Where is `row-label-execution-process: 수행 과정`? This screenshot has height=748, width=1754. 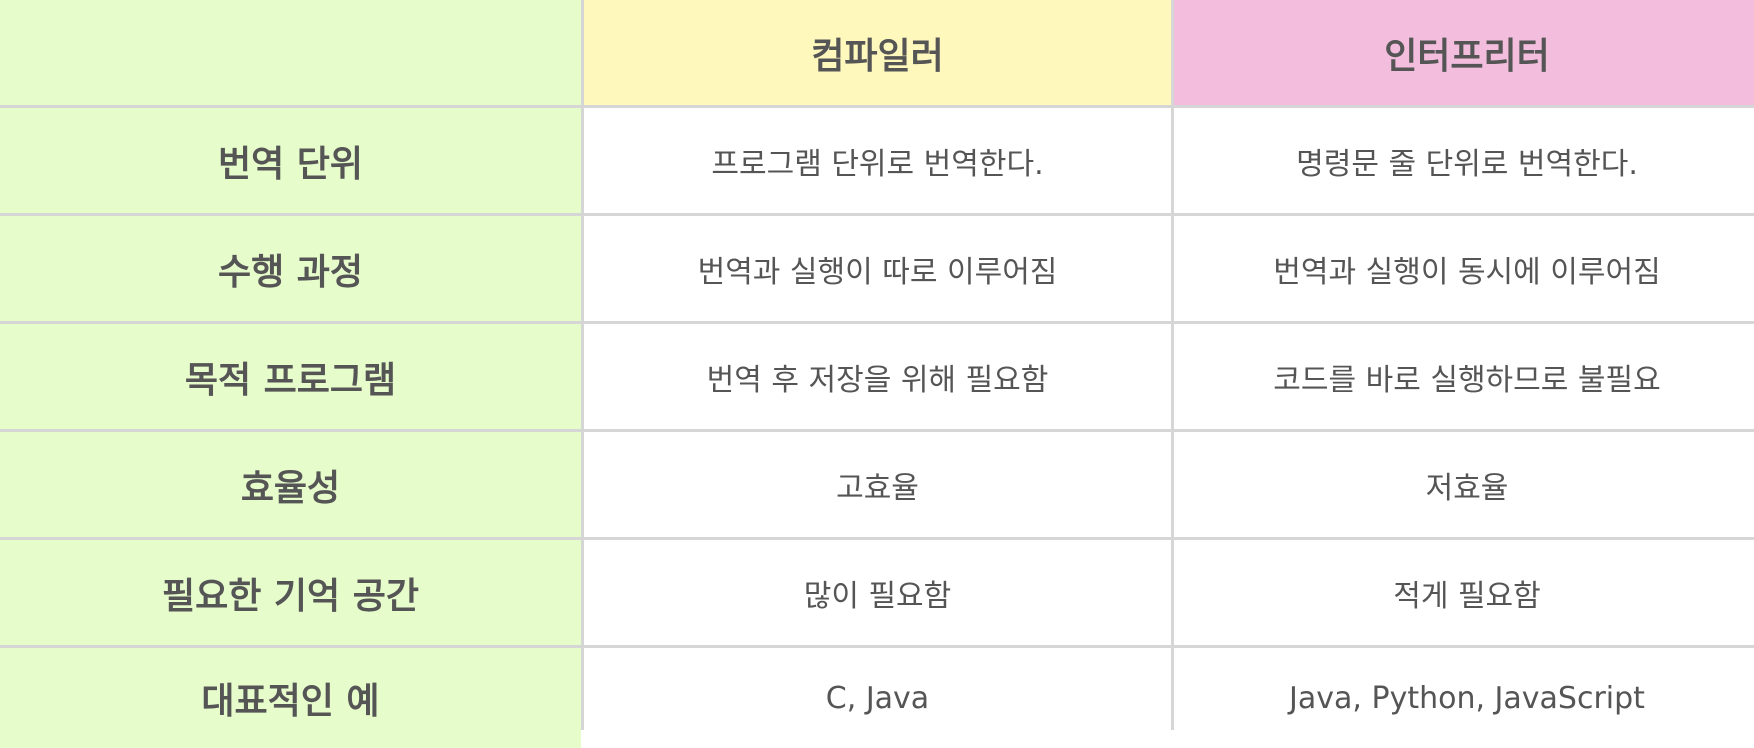
row-label-execution-process: 수행 과정 is located at coordinates (290, 268).